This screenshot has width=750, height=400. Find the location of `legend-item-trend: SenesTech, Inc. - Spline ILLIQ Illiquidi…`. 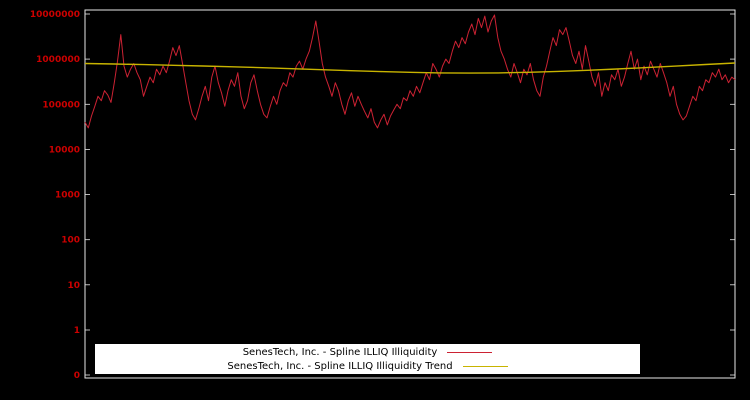

legend-item-trend: SenesTech, Inc. - Spline ILLIQ Illiquidi… is located at coordinates (367, 366).